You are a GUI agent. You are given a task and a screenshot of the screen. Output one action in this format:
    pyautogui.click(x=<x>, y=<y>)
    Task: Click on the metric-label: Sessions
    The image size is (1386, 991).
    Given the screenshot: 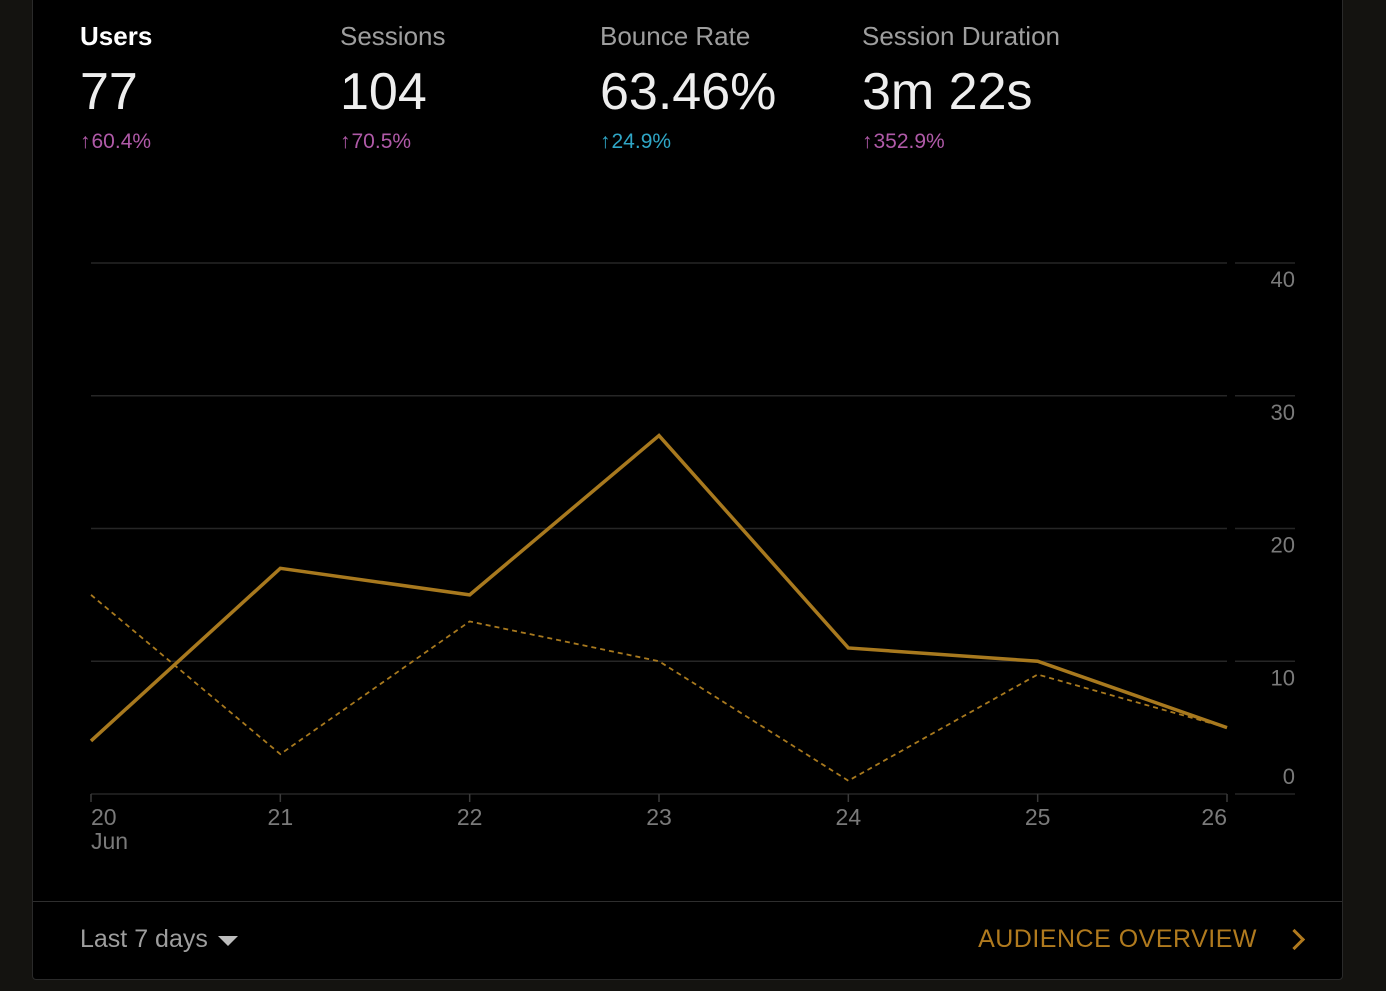 What is the action you would take?
    pyautogui.click(x=393, y=36)
    